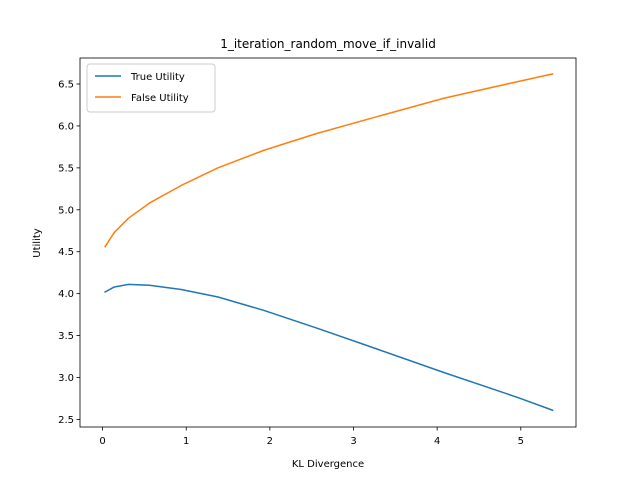 Image resolution: width=640 pixels, height=480 pixels. I want to click on y-tick-label: 6.0, so click(66, 126).